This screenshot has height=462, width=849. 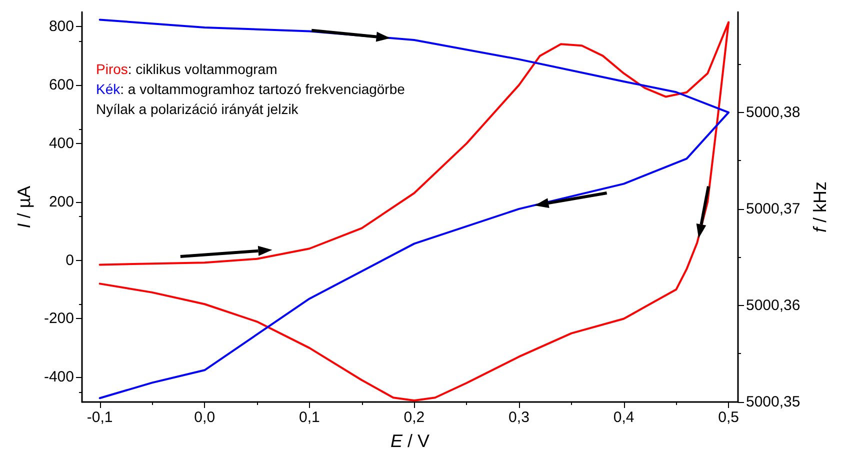 I want to click on x-tick-label: 0,1, so click(x=309, y=417).